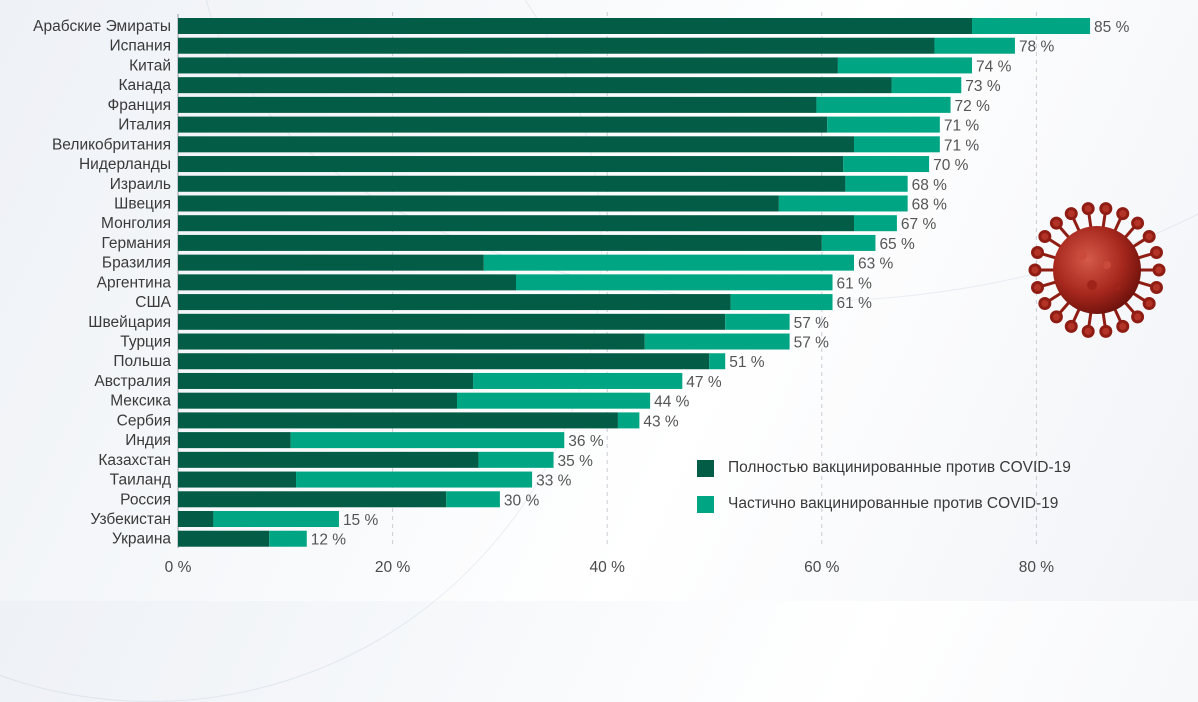  Describe the element at coordinates (747, 362) in the screenshot. I see `value-label: 51 %` at that location.